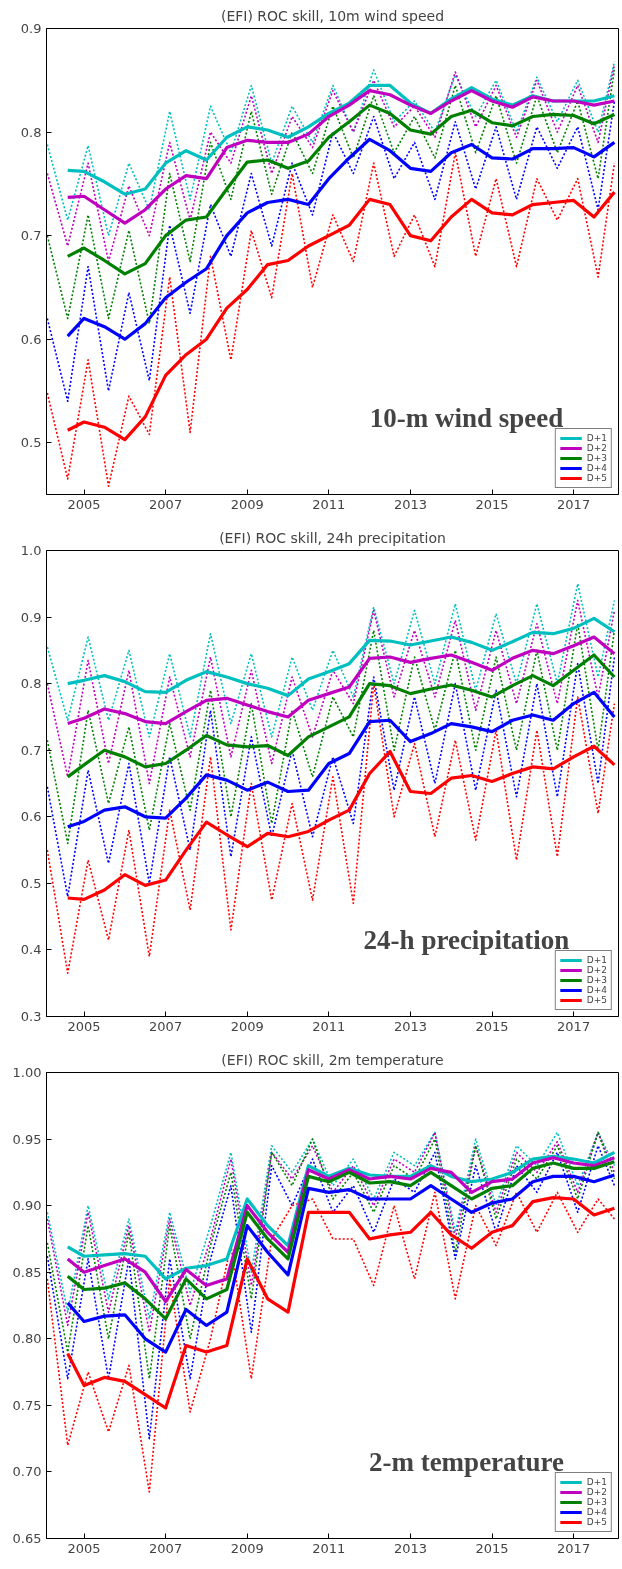  What do you see at coordinates (466, 939) in the screenshot?
I see `annotation: 24-h precipitation` at bounding box center [466, 939].